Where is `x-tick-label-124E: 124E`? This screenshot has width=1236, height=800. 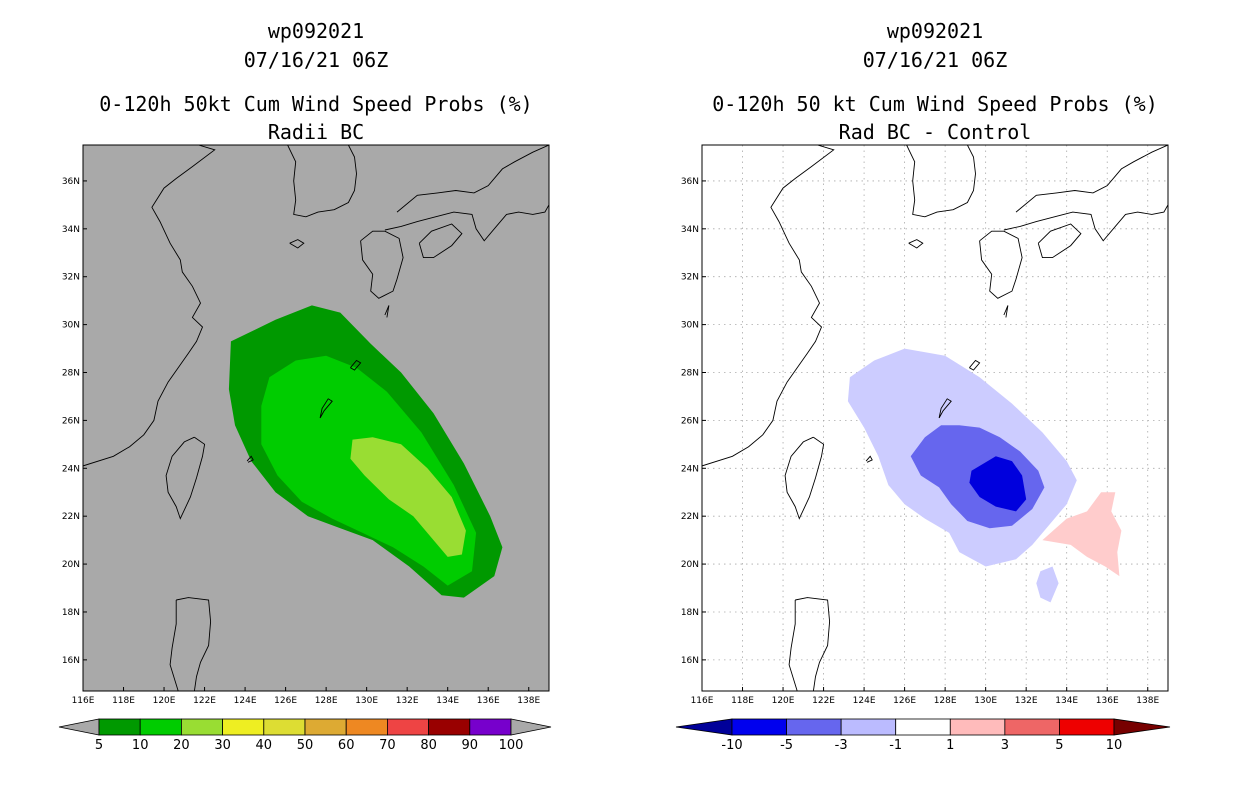 x-tick-label-124E: 124E is located at coordinates (245, 701).